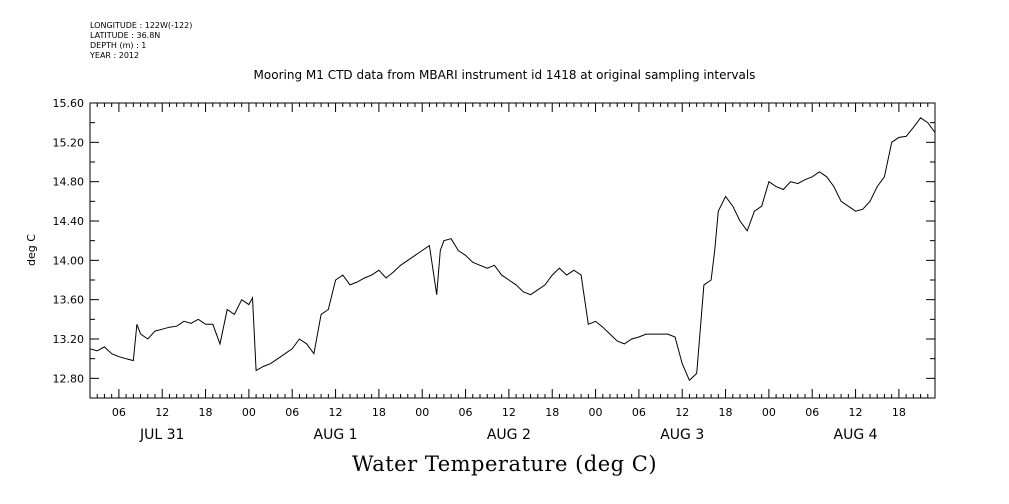  What do you see at coordinates (69, 260) in the screenshot?
I see `y-tick-label: 14.00` at bounding box center [69, 260].